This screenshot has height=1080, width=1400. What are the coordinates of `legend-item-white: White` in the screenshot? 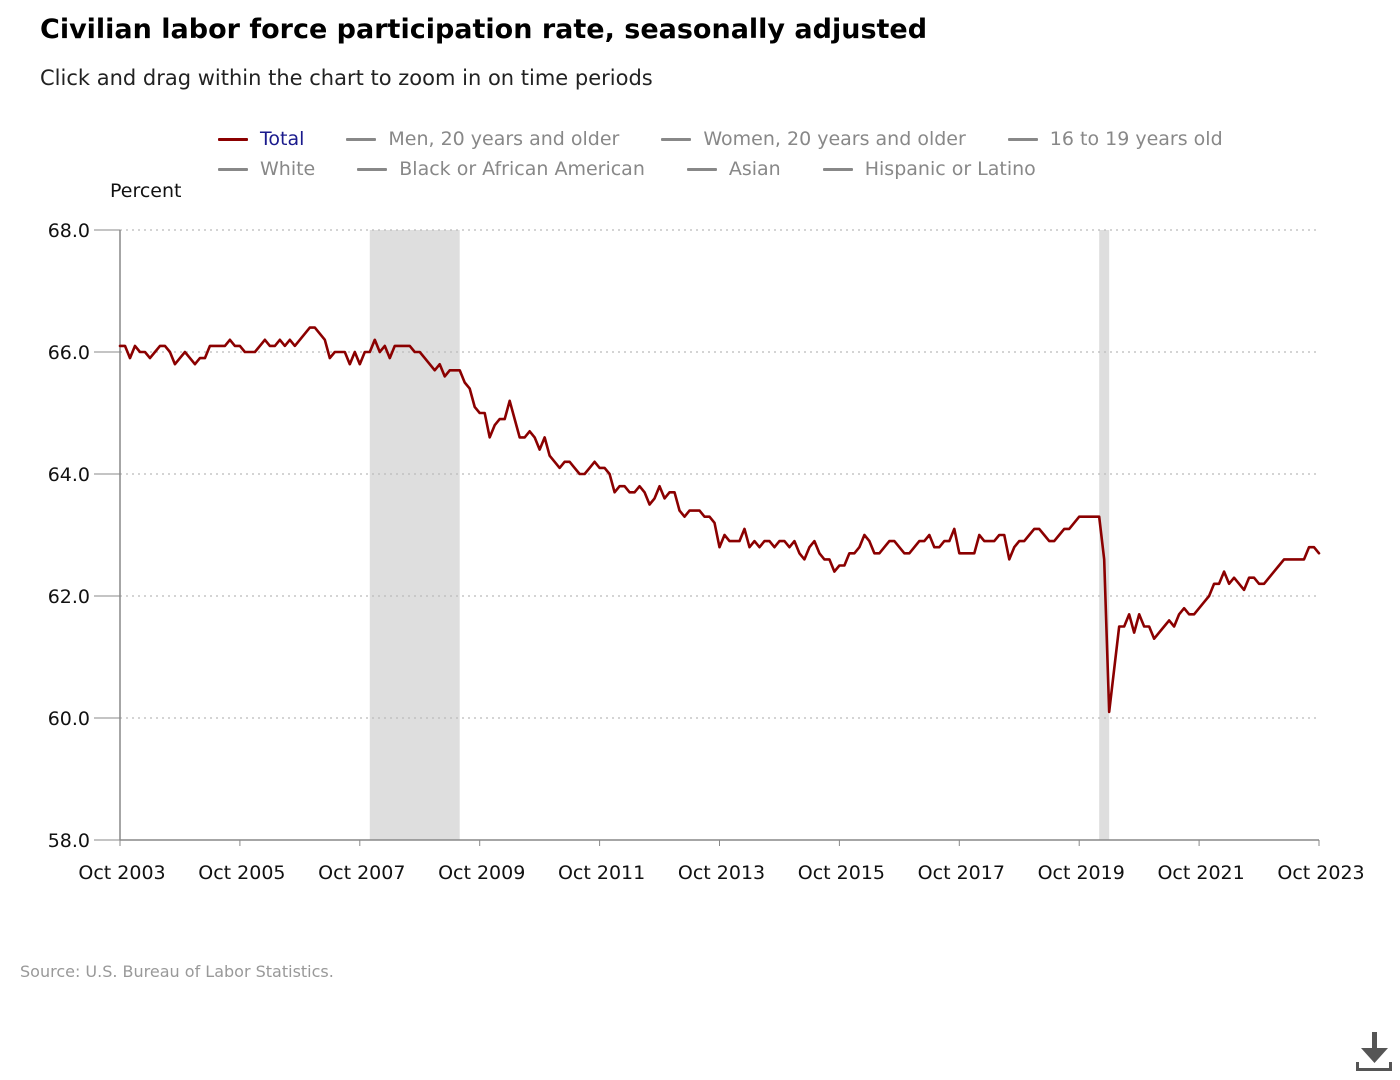 It's located at (266, 169).